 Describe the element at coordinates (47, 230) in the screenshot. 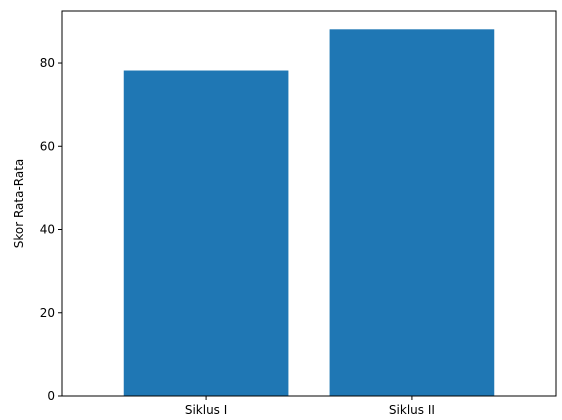

I see `y-tick-label-40: 40` at that location.